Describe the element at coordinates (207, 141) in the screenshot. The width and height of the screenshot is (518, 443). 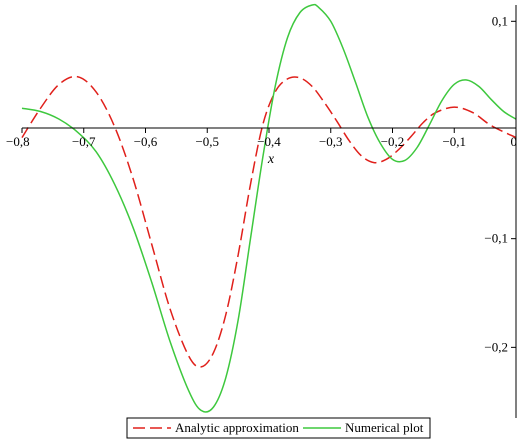
I see `x-tick-label: −0,5` at that location.